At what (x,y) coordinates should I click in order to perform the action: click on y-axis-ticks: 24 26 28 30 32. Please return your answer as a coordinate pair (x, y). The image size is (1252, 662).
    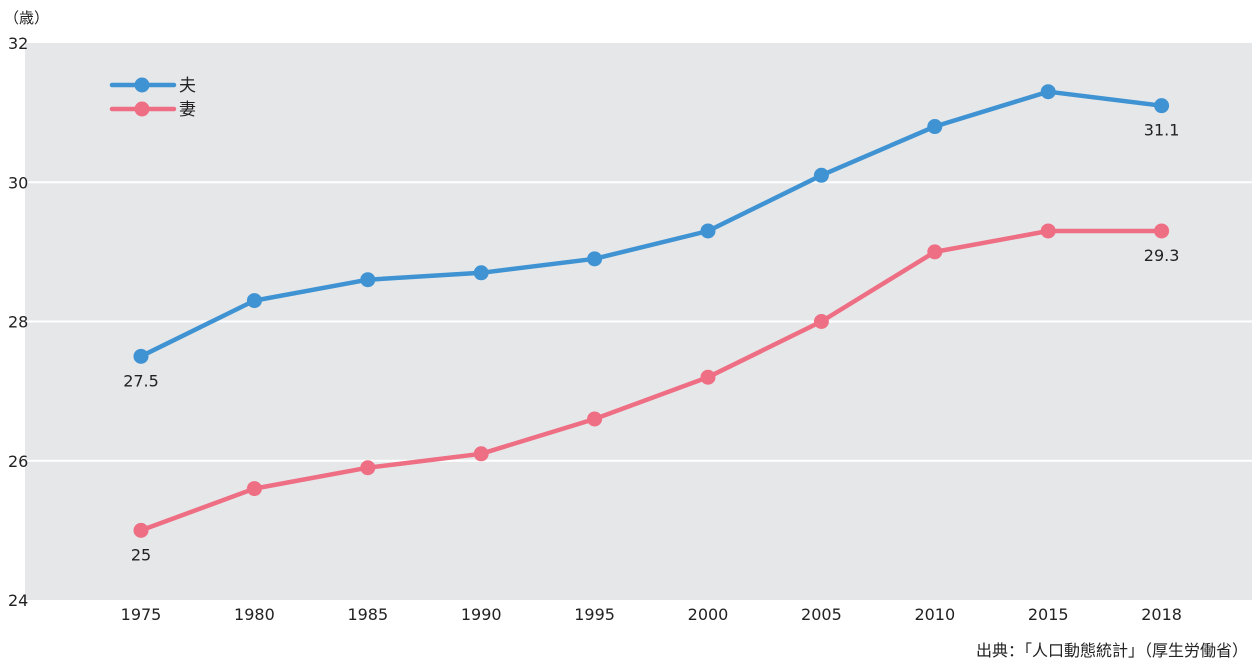
    Looking at the image, I should click on (18, 322).